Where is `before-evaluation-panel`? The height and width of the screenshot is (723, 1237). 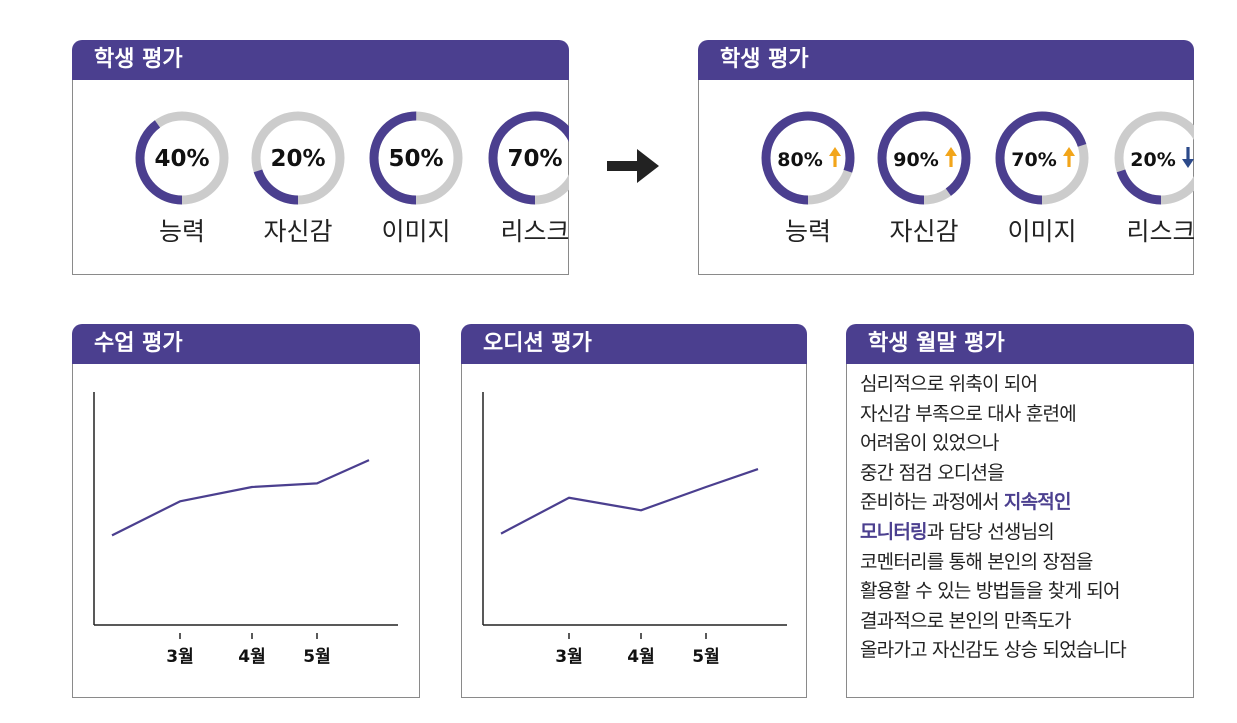
before-evaluation-panel is located at coordinates (320, 165).